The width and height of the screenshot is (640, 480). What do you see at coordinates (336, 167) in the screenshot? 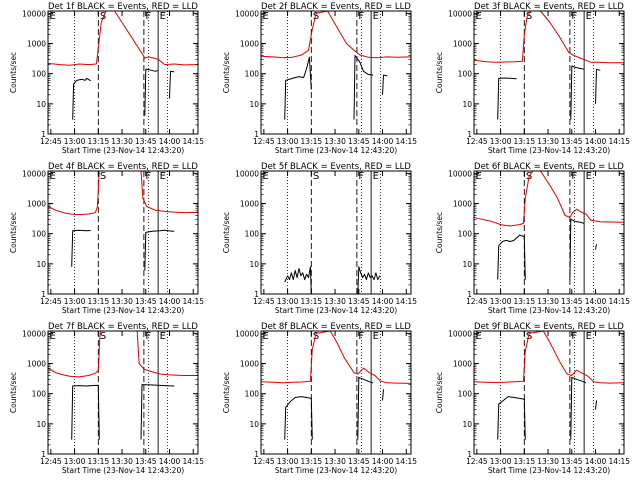
I see `chart-title: Det 5f BLACK = Events, RED = LLD` at bounding box center [336, 167].